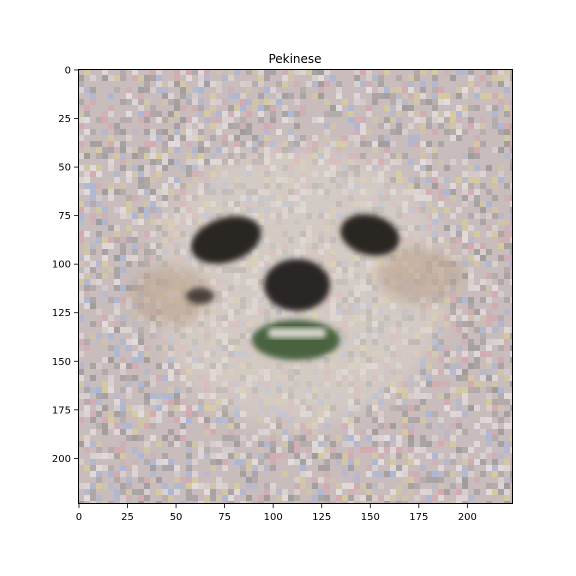  I want to click on x-tick-label: 200, so click(467, 517).